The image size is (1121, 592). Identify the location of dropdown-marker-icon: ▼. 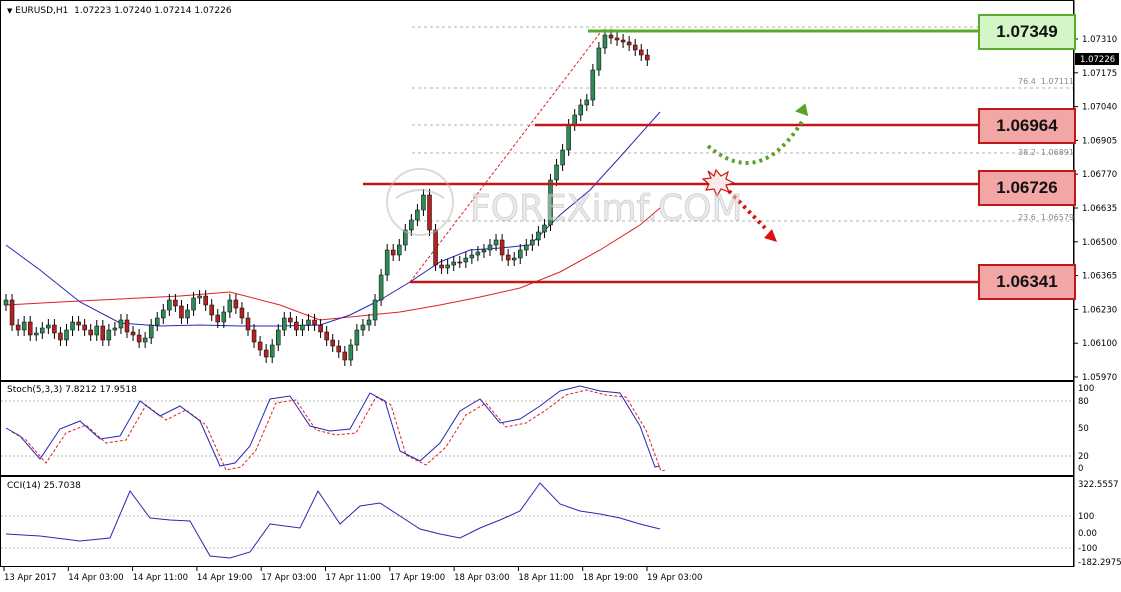
(10, 11).